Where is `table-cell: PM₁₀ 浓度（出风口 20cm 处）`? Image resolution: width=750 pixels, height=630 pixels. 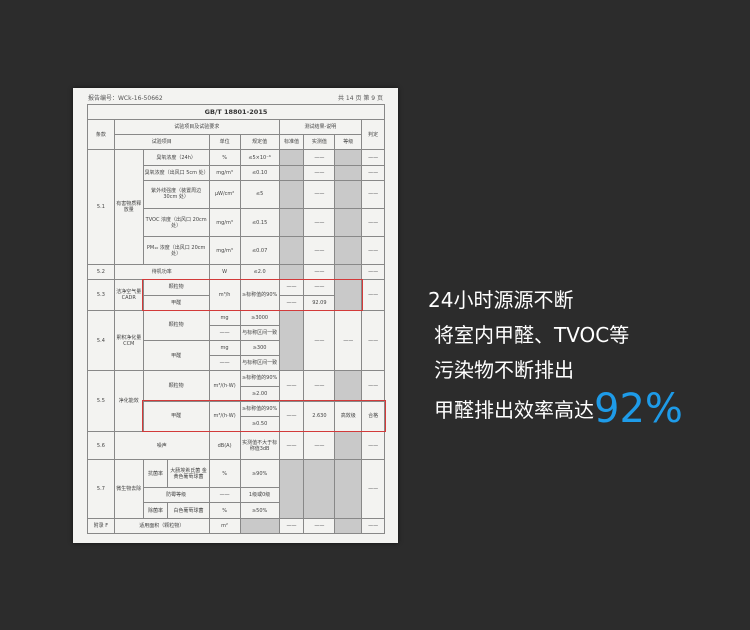
table-cell: PM₁₀ 浓度（出风口 20cm 处） is located at coordinates (176, 251).